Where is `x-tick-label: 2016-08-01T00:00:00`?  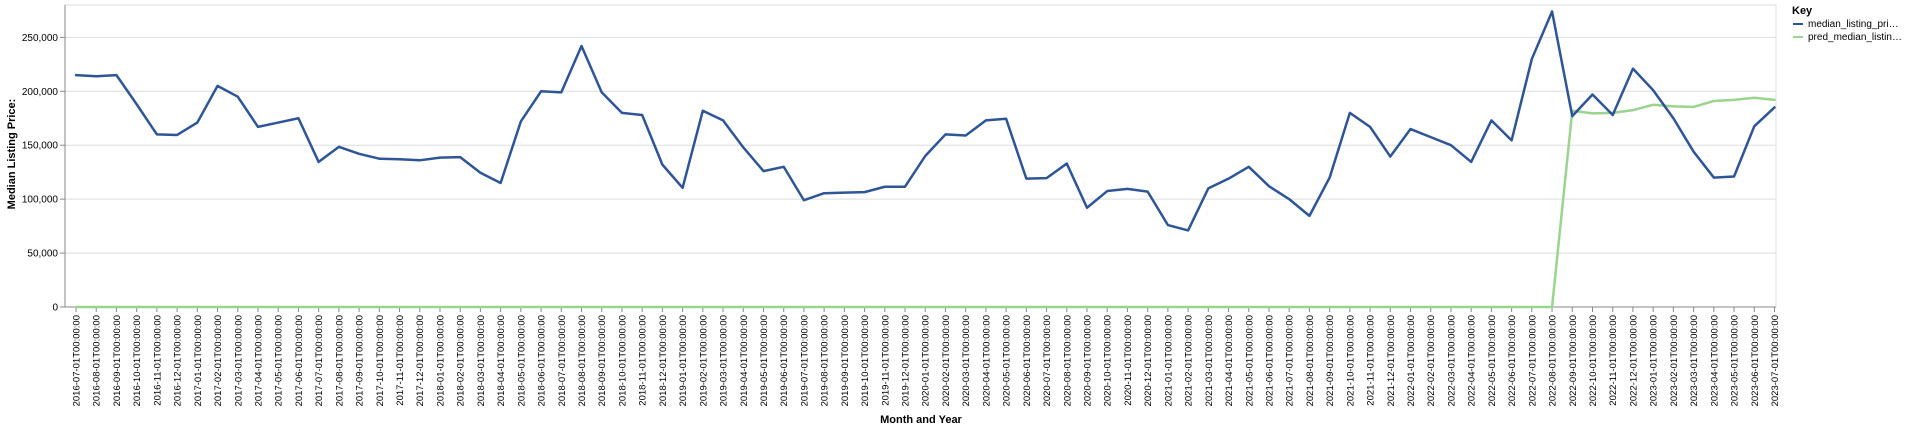
x-tick-label: 2016-08-01T00:00:00 is located at coordinates (97, 360).